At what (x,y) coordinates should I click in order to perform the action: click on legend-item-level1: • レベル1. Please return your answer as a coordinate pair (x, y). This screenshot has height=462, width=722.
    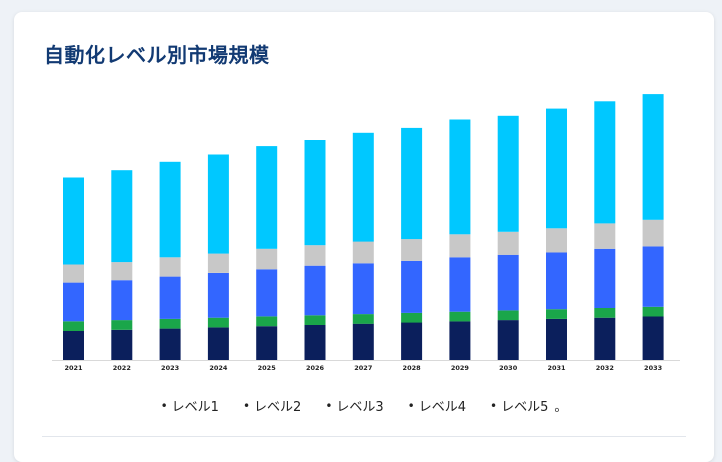
    Looking at the image, I should click on (189, 406).